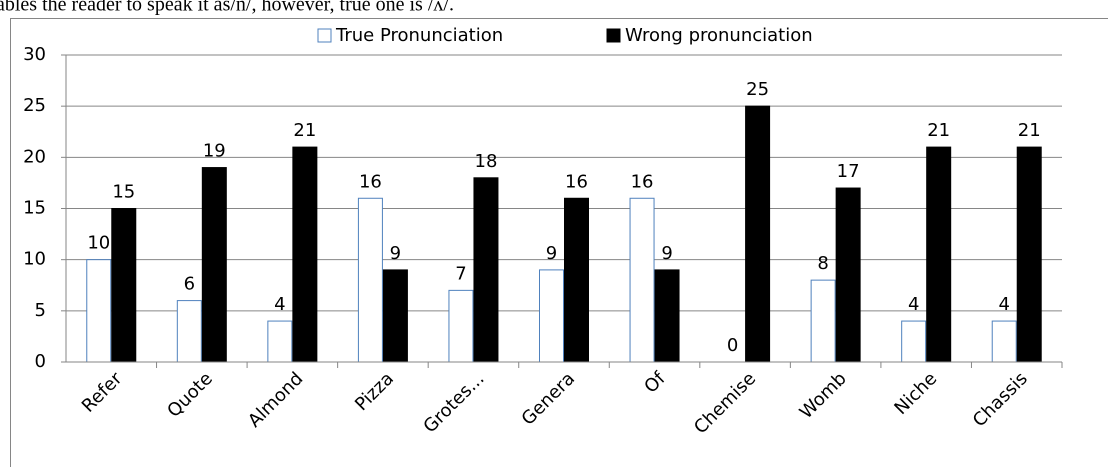 The height and width of the screenshot is (467, 1108). Describe the element at coordinates (486, 161) in the screenshot. I see `value-label: 18` at that location.